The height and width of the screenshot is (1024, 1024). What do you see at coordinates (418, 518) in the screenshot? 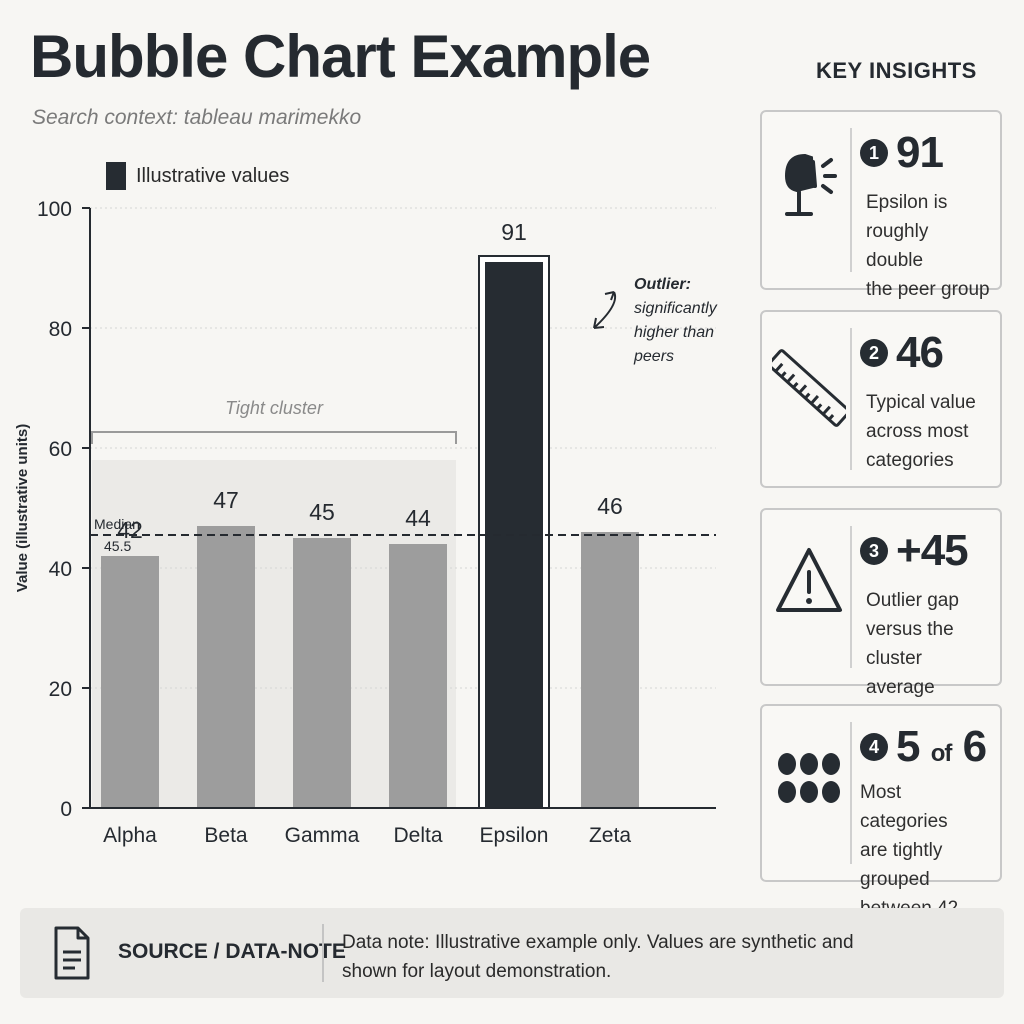
I see `data-label: 44` at bounding box center [418, 518].